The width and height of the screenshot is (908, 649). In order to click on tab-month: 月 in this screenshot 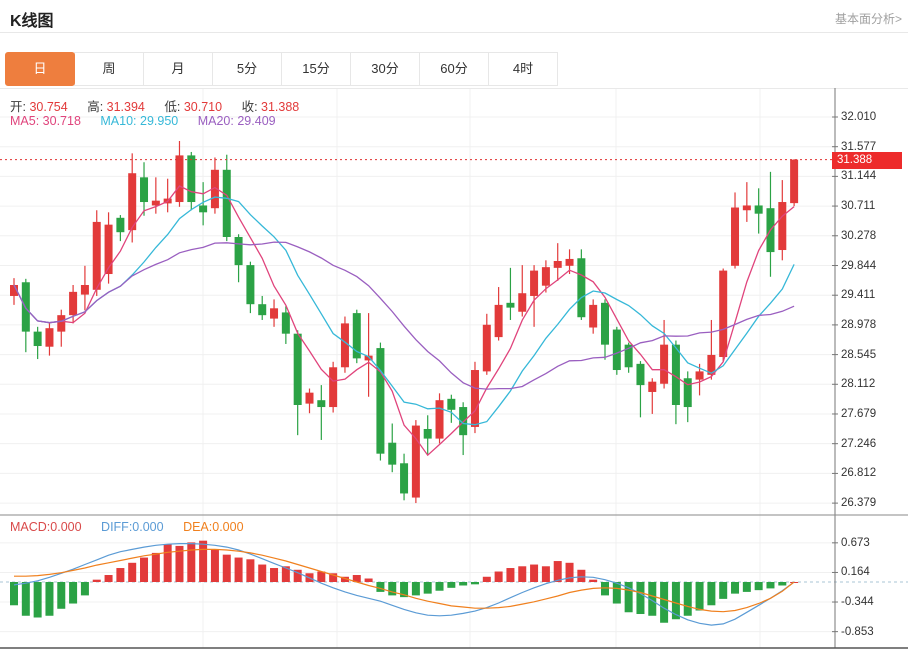, I will do `click(178, 69)`.